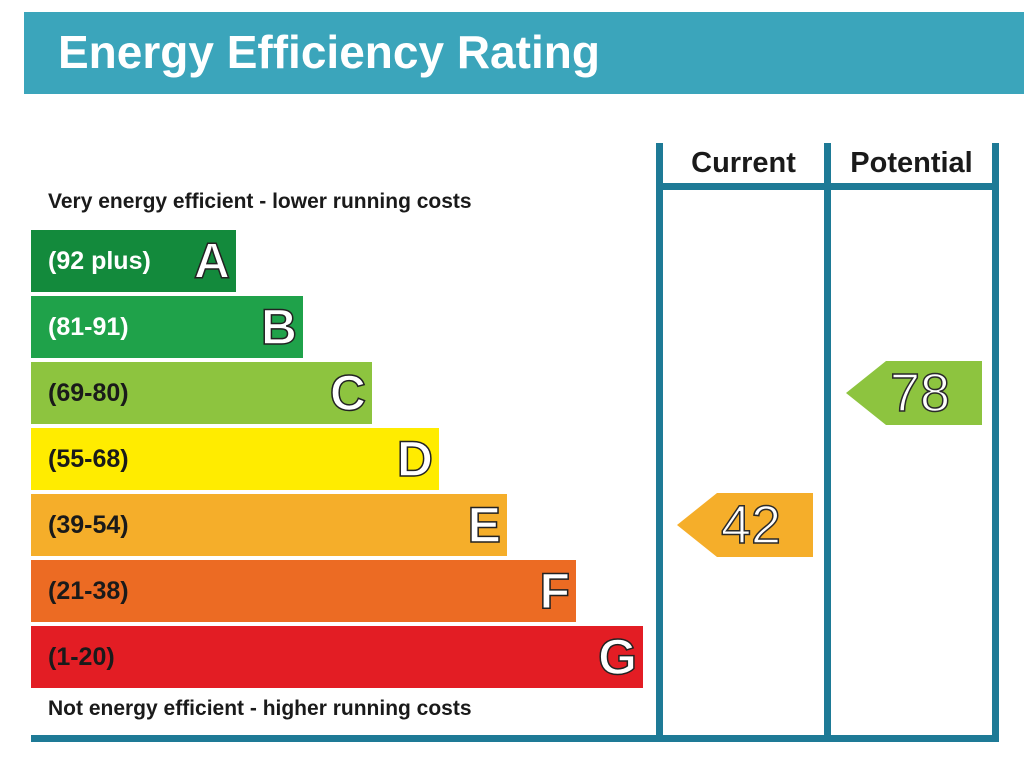 This screenshot has width=1024, height=768. I want to click on title-bar: Energy Efficiency Rating, so click(524, 53).